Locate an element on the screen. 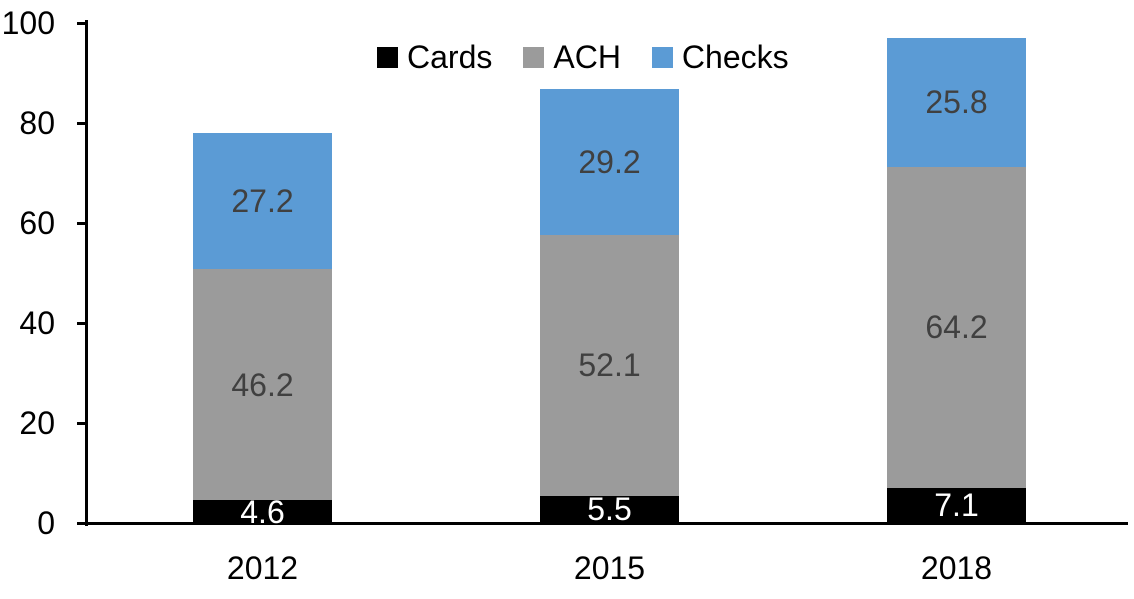 This screenshot has height=599, width=1134. bar-segment-value-label: 25.8 is located at coordinates (956, 102).